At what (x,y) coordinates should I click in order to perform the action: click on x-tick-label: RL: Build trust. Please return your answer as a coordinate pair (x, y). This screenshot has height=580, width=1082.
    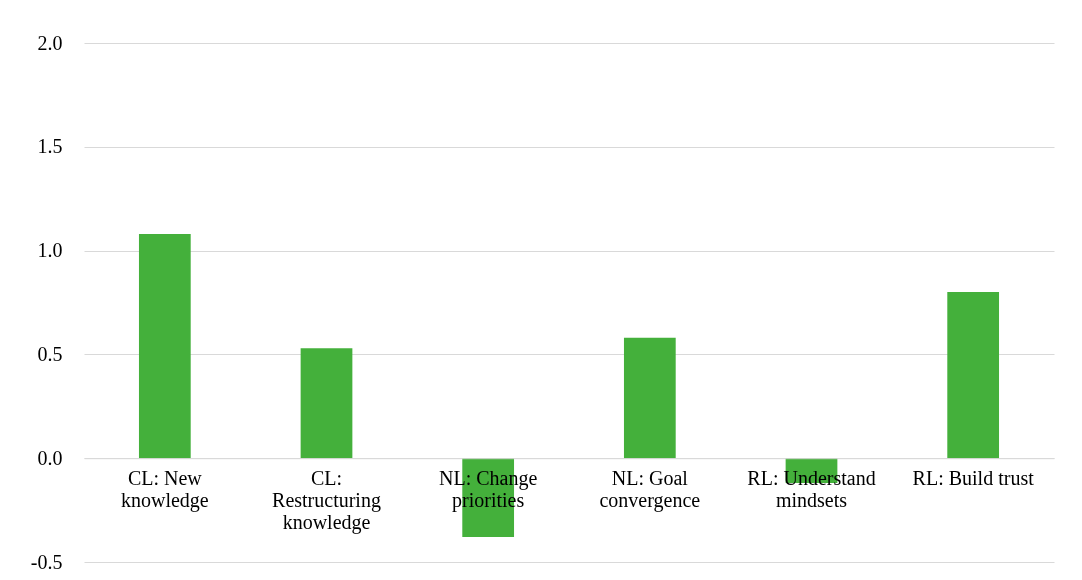
    Looking at the image, I should click on (973, 477).